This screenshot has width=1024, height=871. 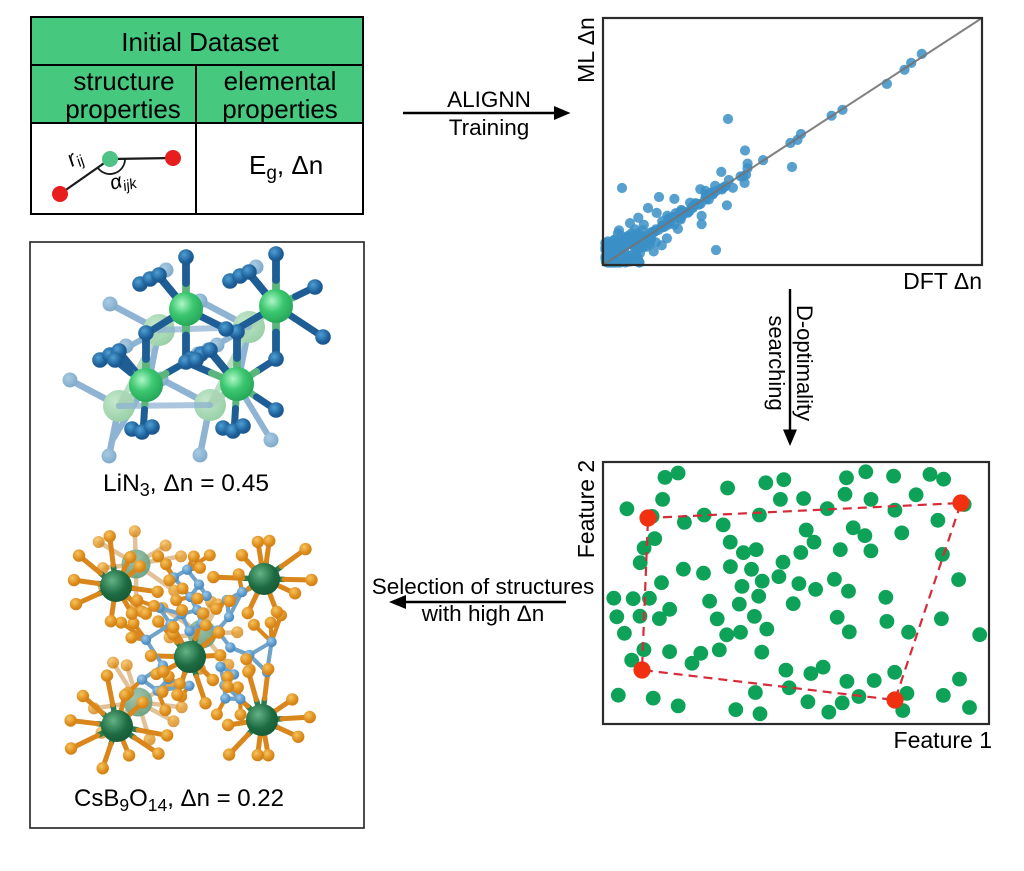 What do you see at coordinates (586, 50) in the screenshot?
I see `svg-text: ML Δn` at bounding box center [586, 50].